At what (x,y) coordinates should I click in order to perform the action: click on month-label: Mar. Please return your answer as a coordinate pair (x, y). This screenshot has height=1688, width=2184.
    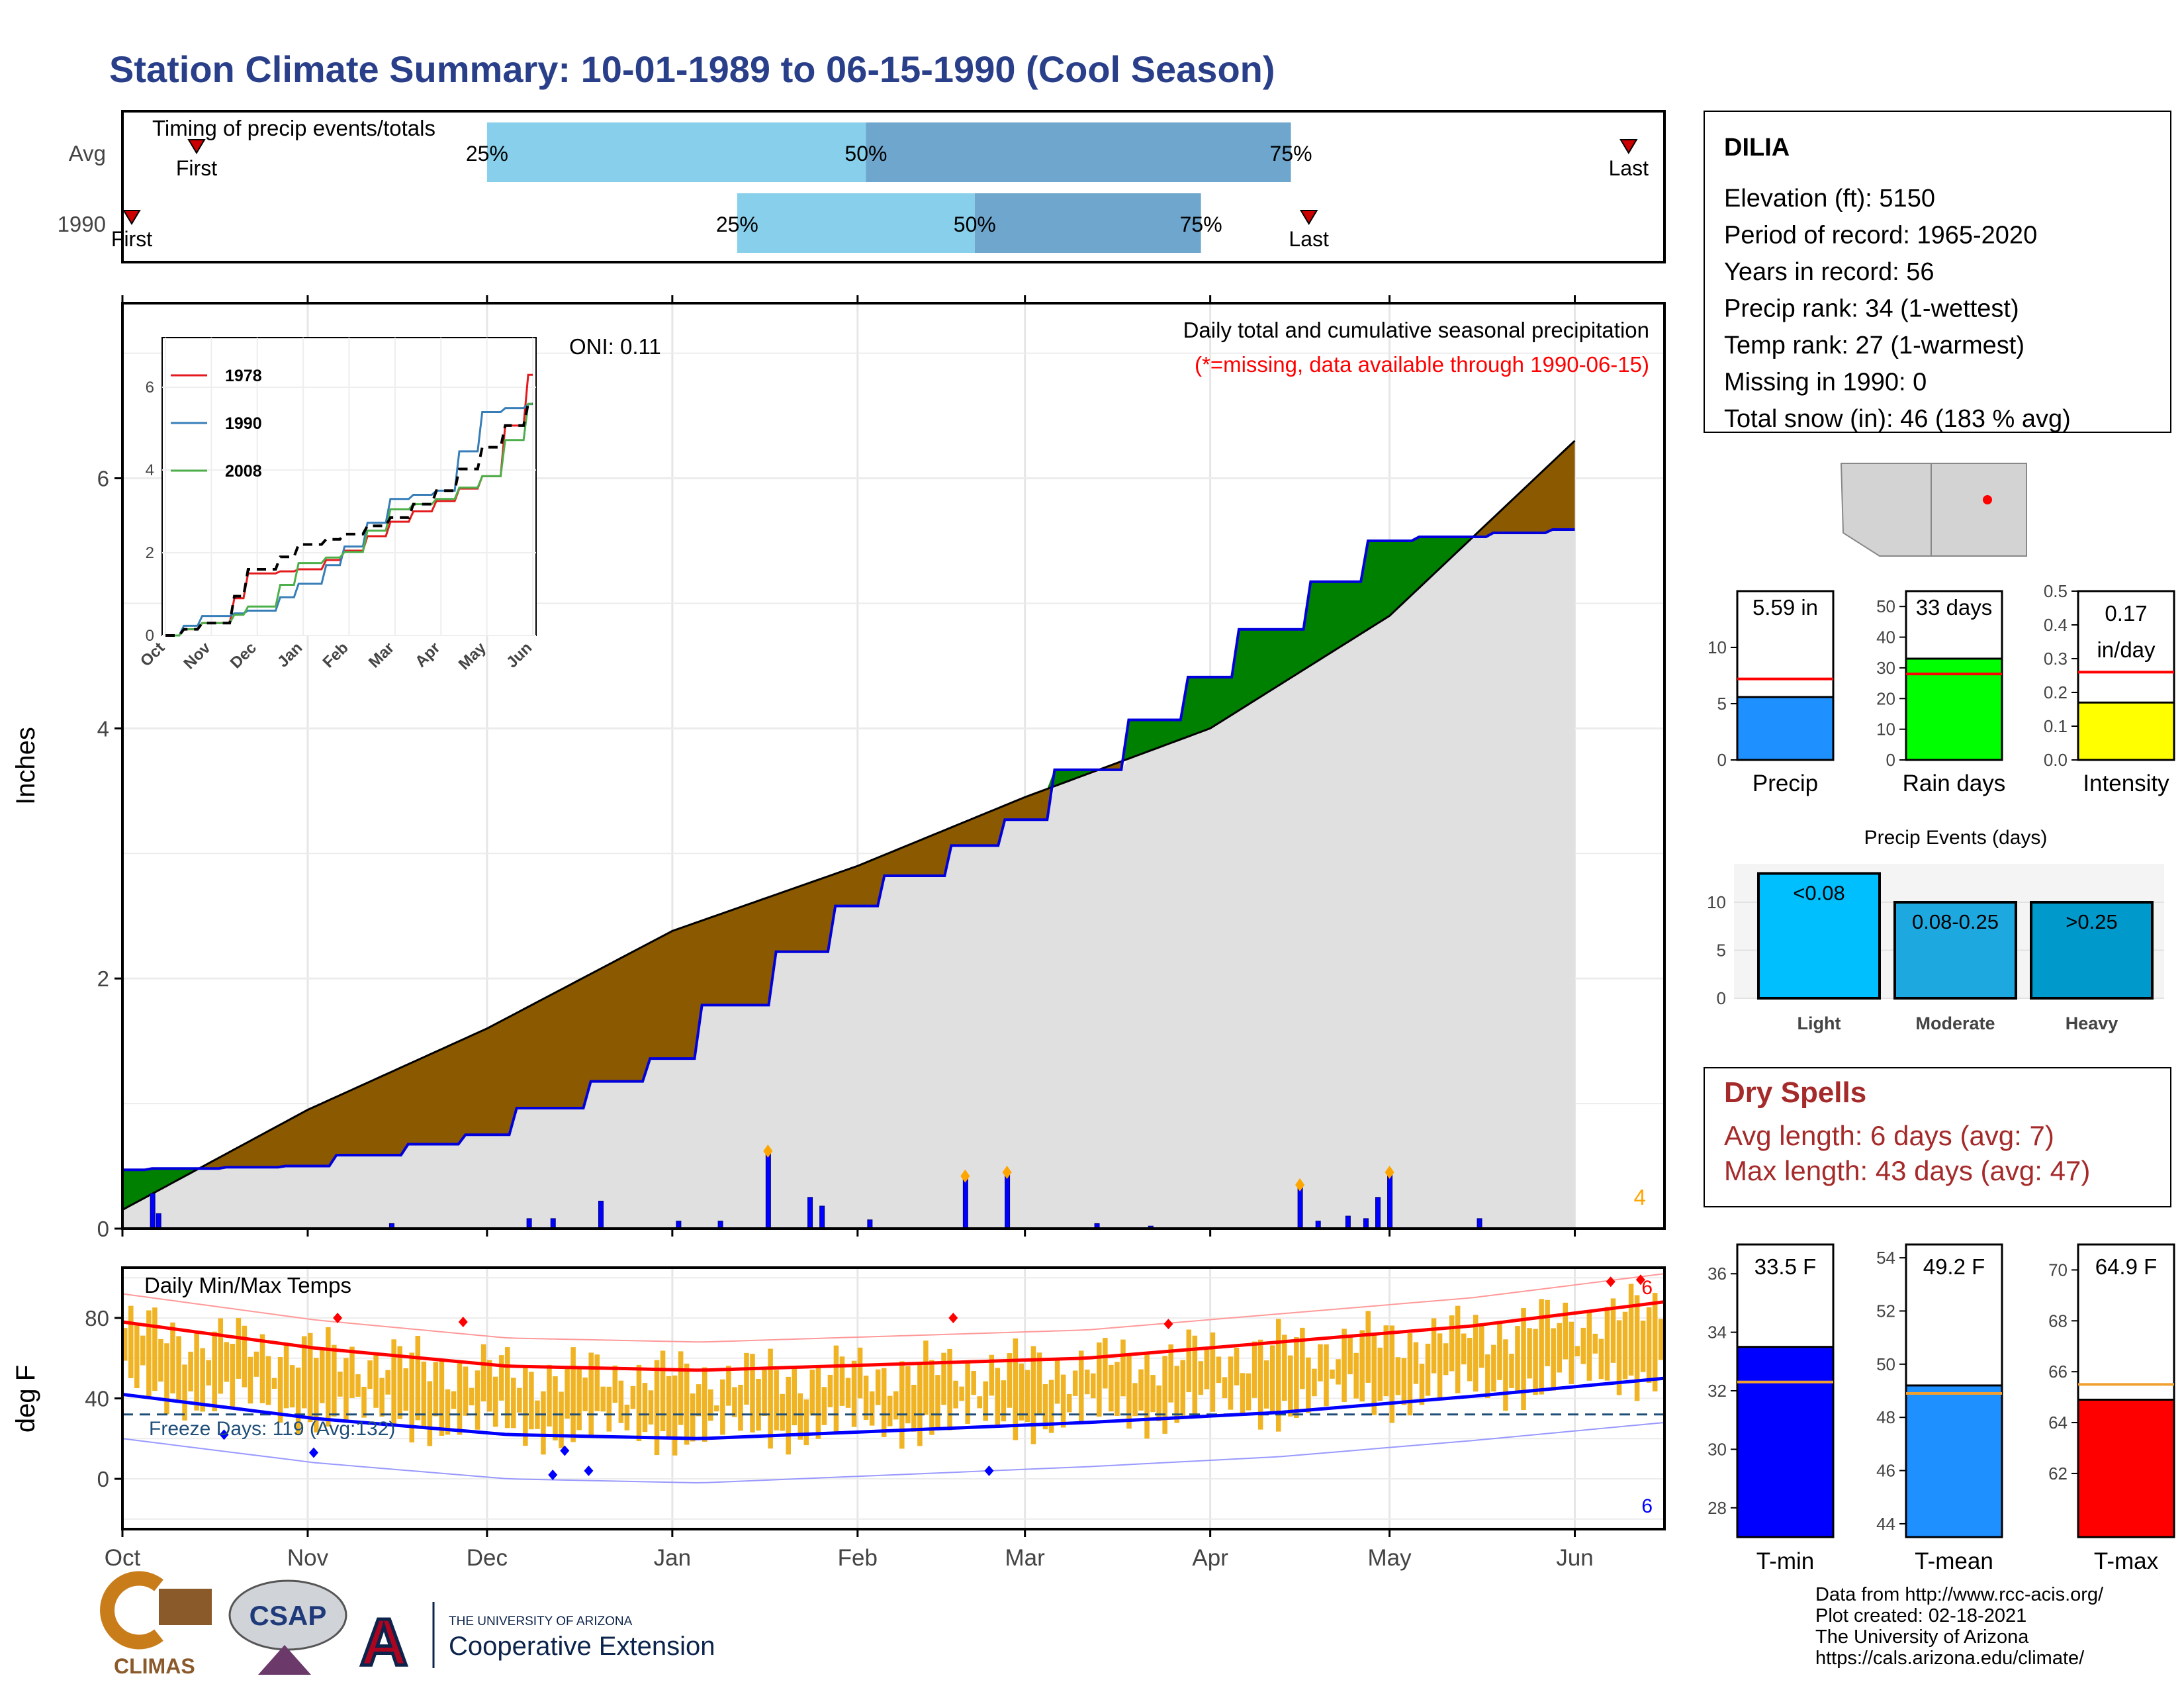
    Looking at the image, I should click on (1025, 1558).